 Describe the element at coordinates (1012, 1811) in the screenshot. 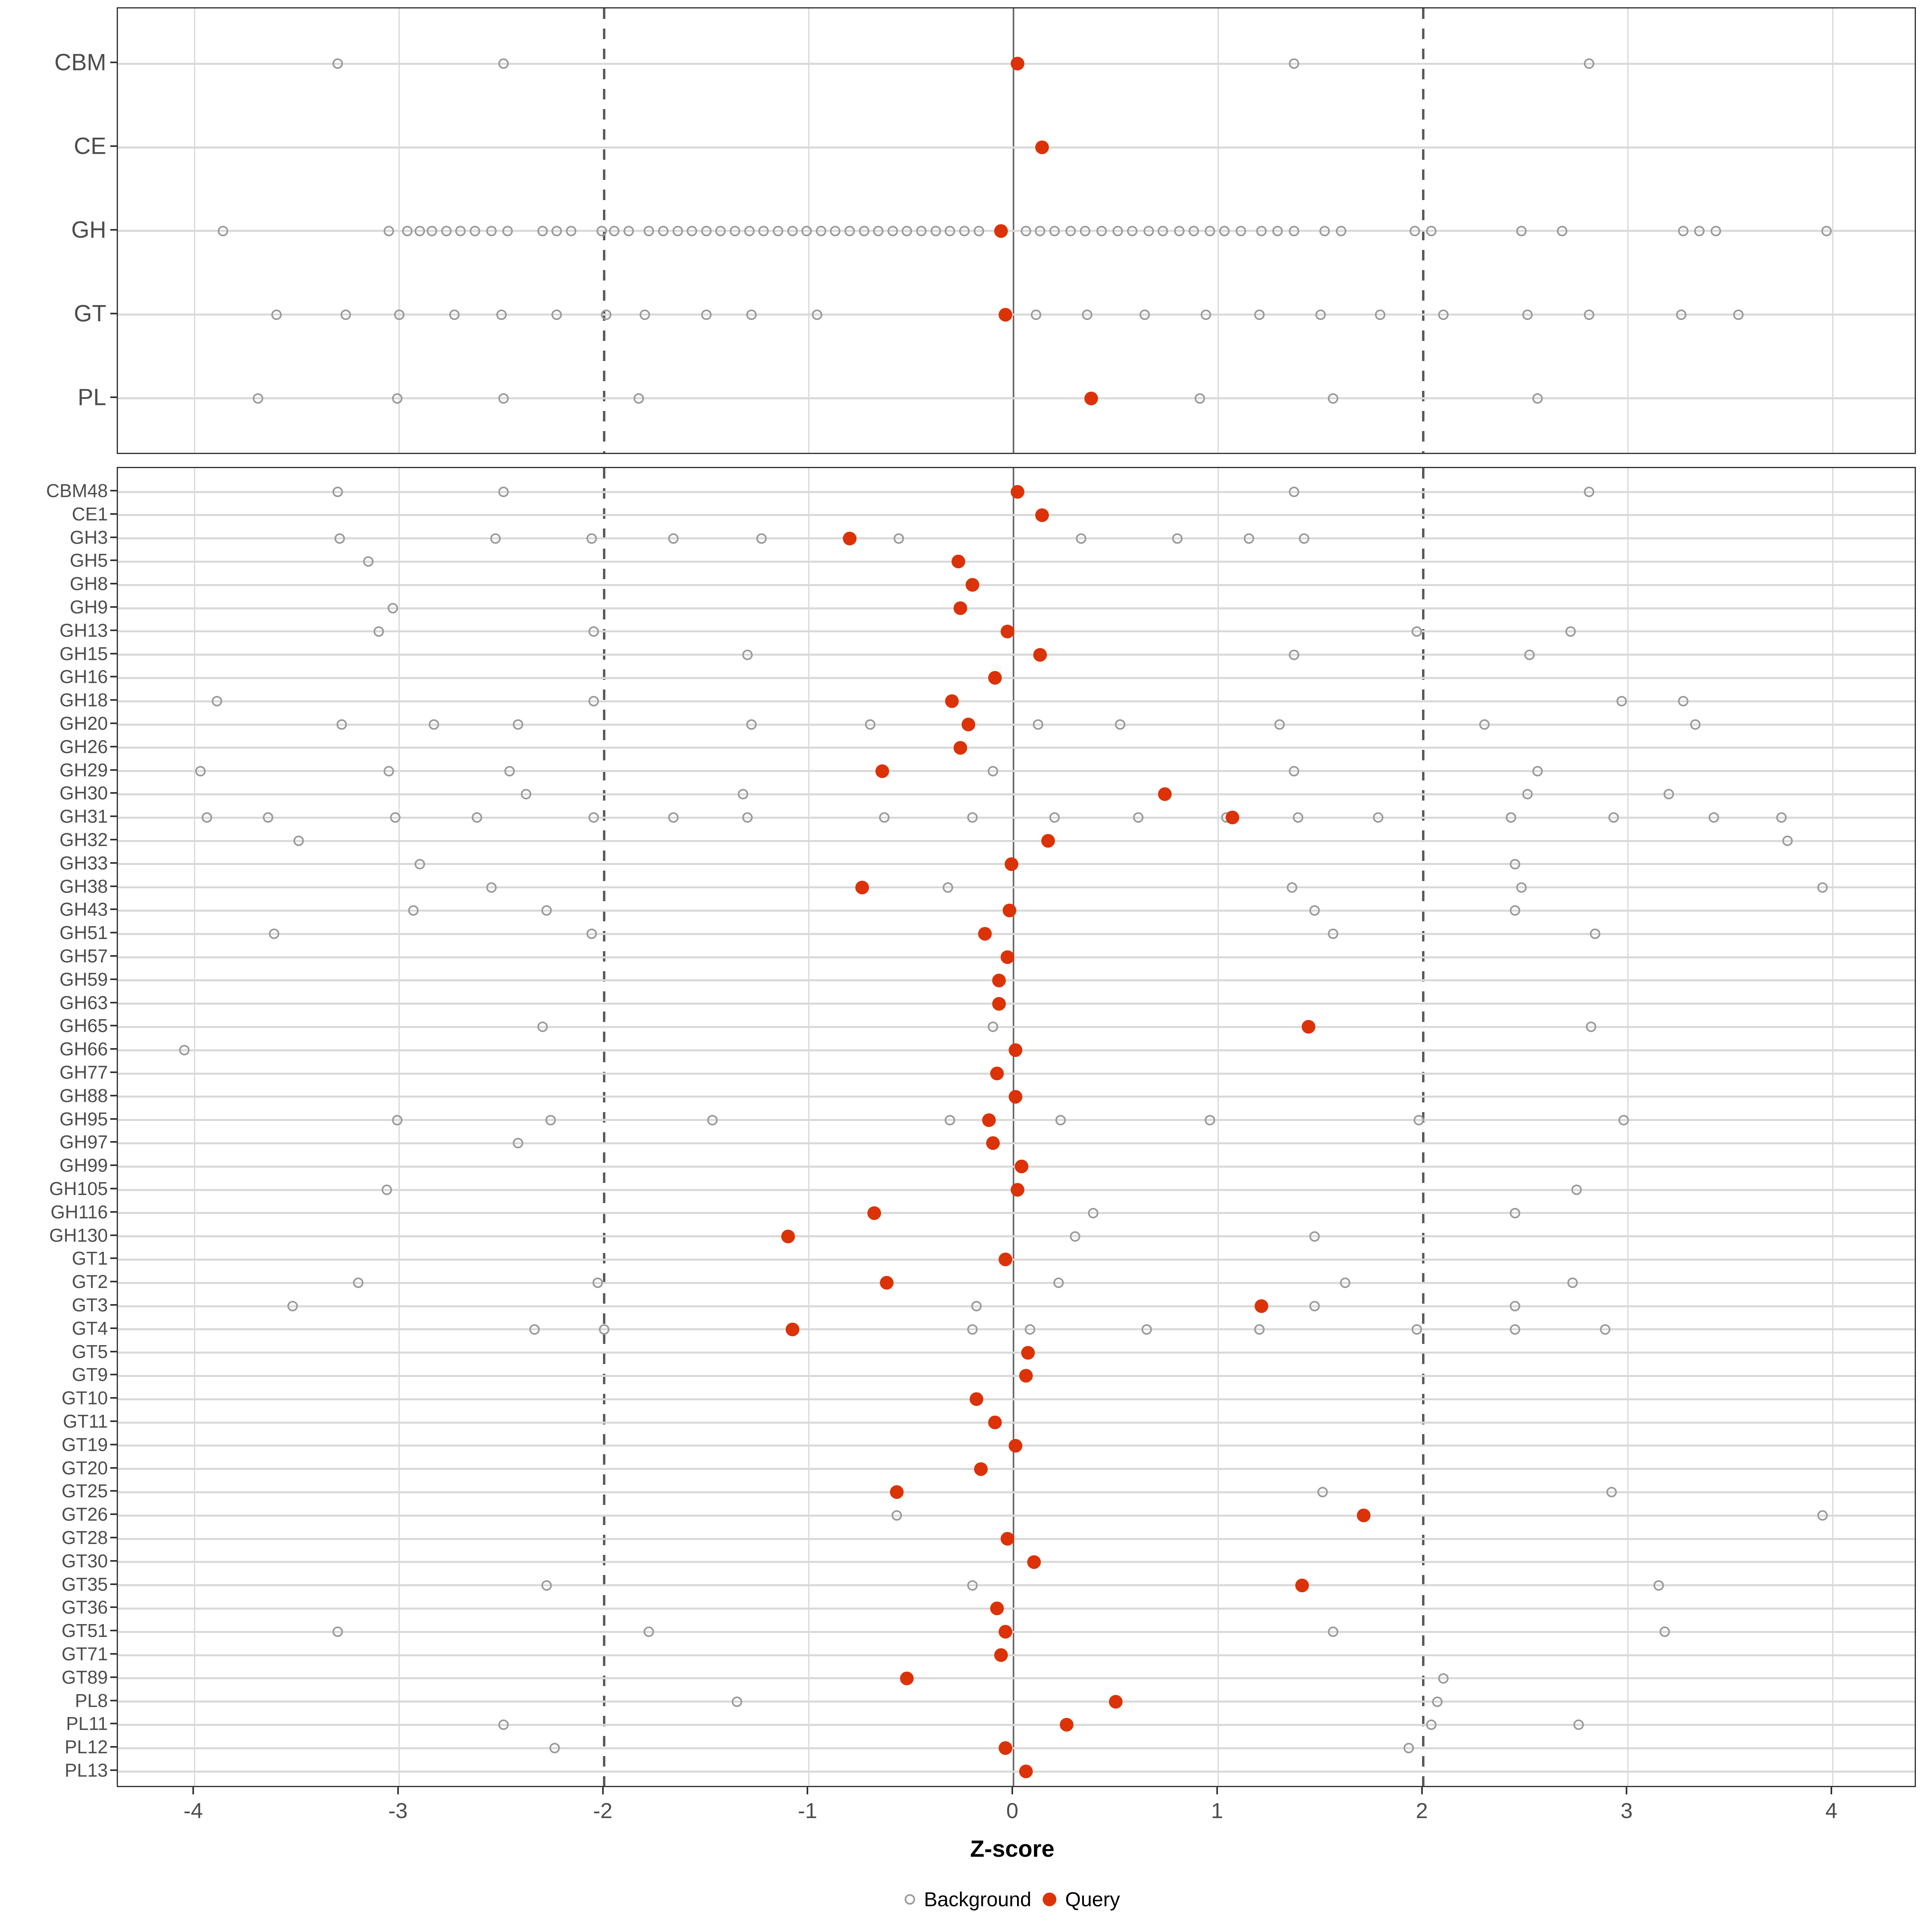

I see `x-axis-tick-label: 0` at that location.